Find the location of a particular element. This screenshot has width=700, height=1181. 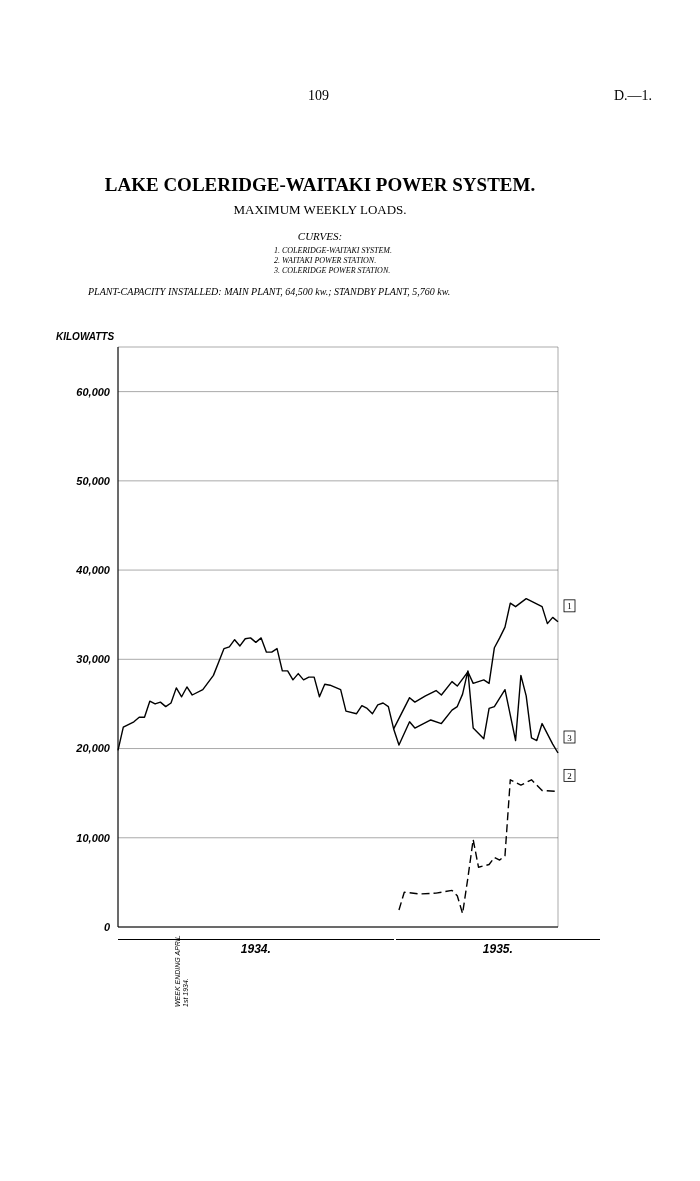

y-tick-label: 50,000 is located at coordinates (93, 480).